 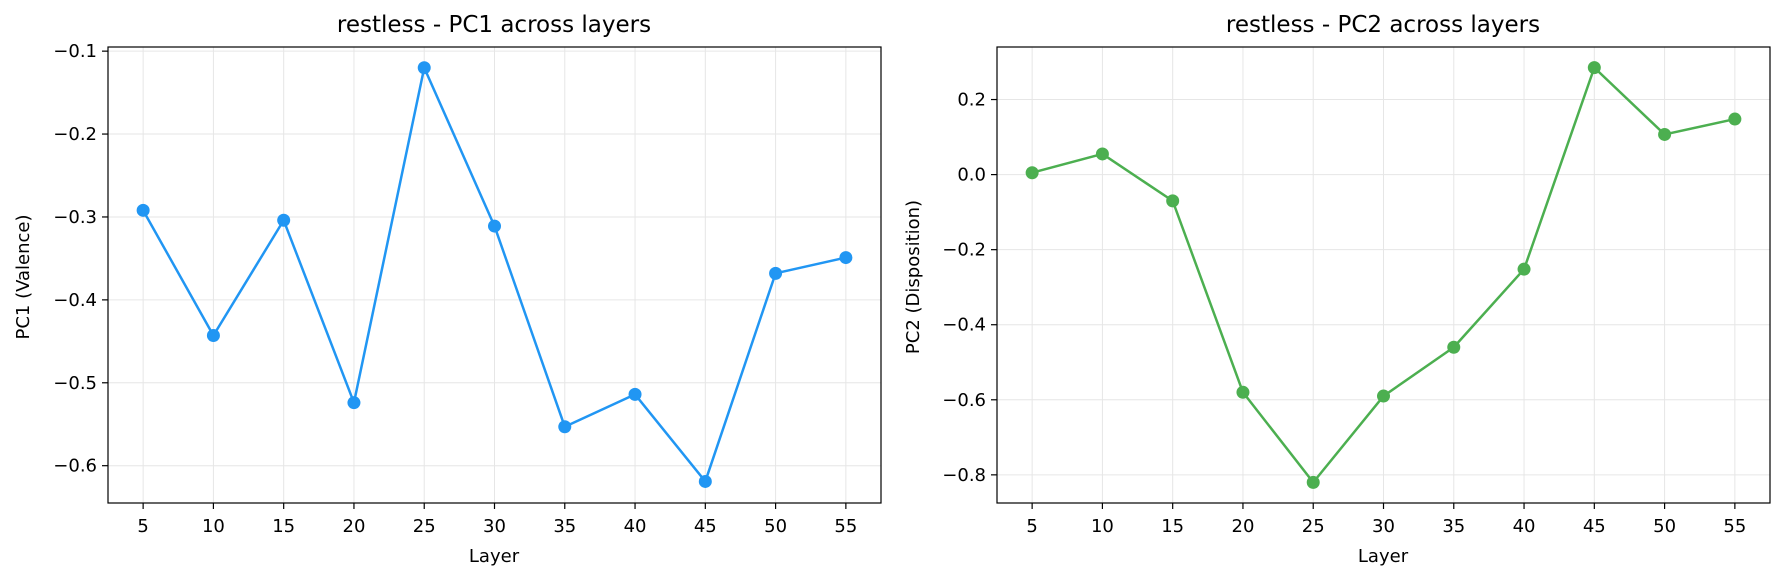 I want to click on y-tick-label: 0.0, so click(x=971, y=175).